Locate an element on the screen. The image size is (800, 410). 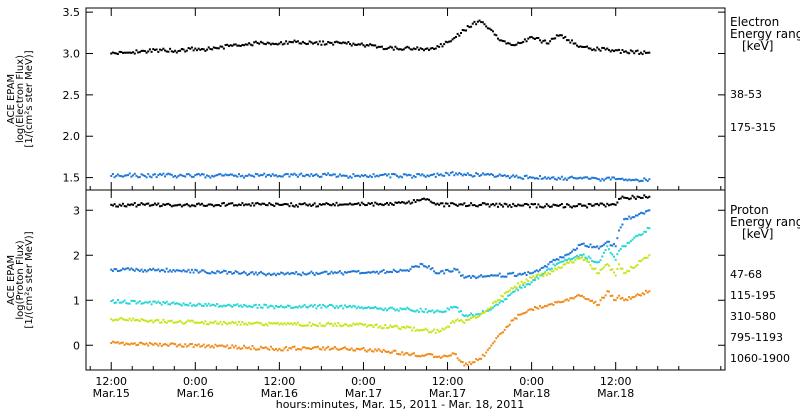
x-tick-time-label: 0:00 is located at coordinates (195, 381).